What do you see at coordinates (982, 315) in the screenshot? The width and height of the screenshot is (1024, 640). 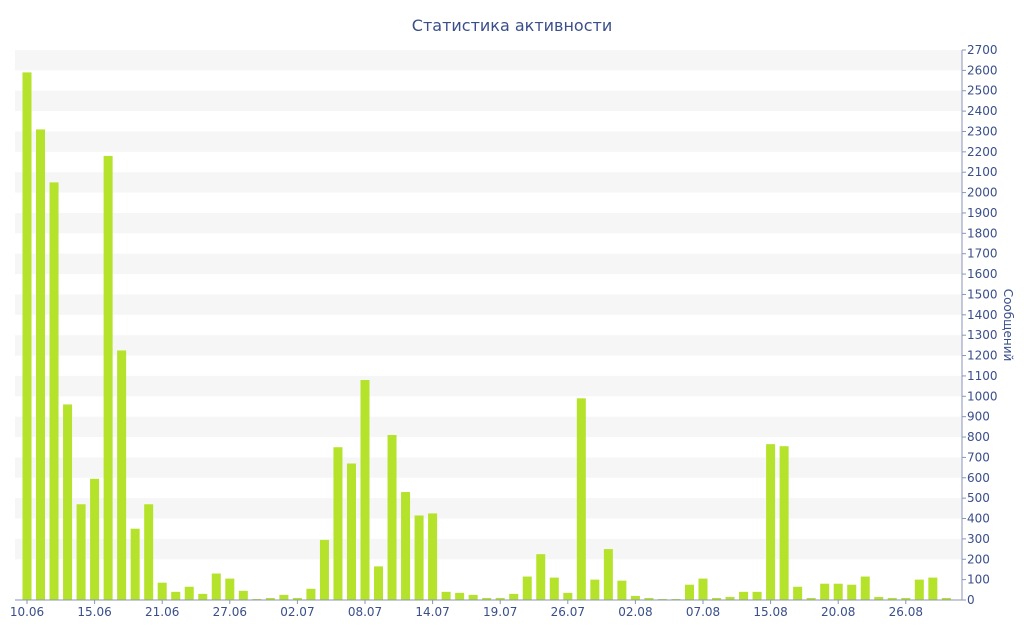 I see `y-tick-label: 1400` at bounding box center [982, 315].